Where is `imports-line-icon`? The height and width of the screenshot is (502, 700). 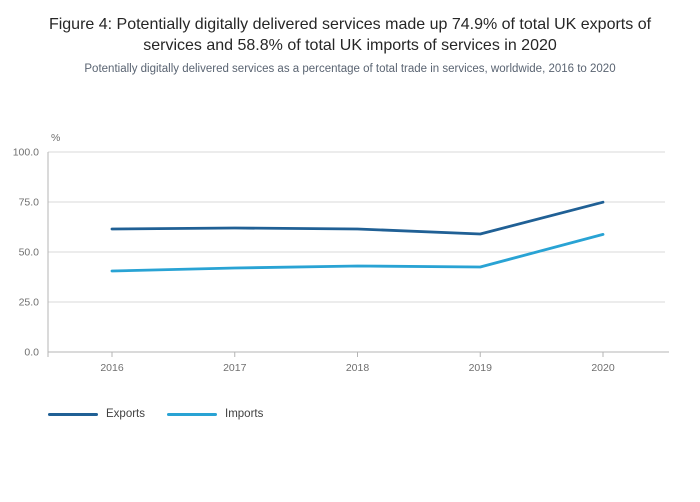
imports-line-icon is located at coordinates (192, 414).